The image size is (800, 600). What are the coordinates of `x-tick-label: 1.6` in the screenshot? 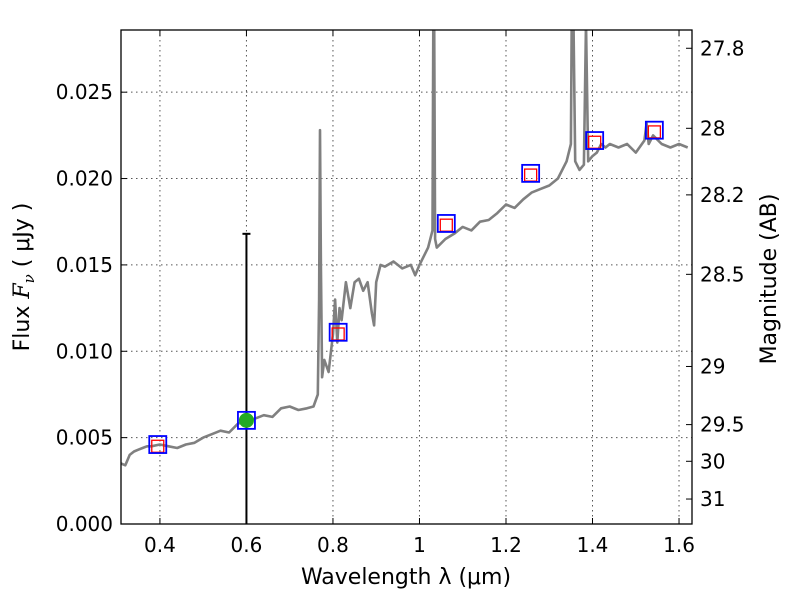 It's located at (679, 545).